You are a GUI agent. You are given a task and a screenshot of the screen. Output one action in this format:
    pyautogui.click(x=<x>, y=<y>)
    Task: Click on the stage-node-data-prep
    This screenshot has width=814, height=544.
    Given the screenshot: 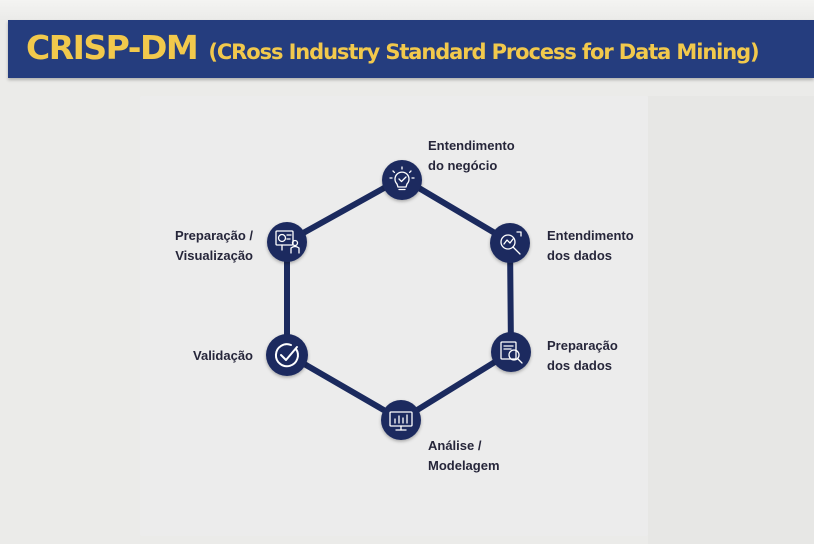 What is the action you would take?
    pyautogui.click(x=511, y=352)
    